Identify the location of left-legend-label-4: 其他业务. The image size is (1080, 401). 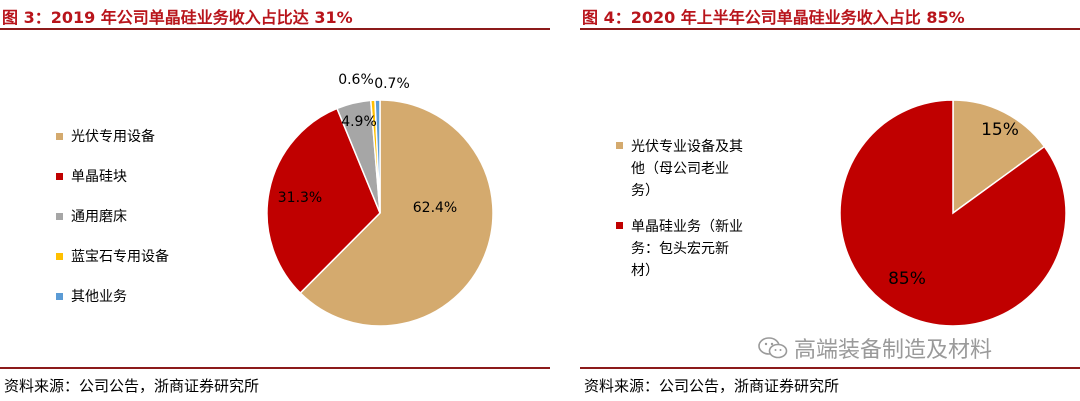
(99, 297).